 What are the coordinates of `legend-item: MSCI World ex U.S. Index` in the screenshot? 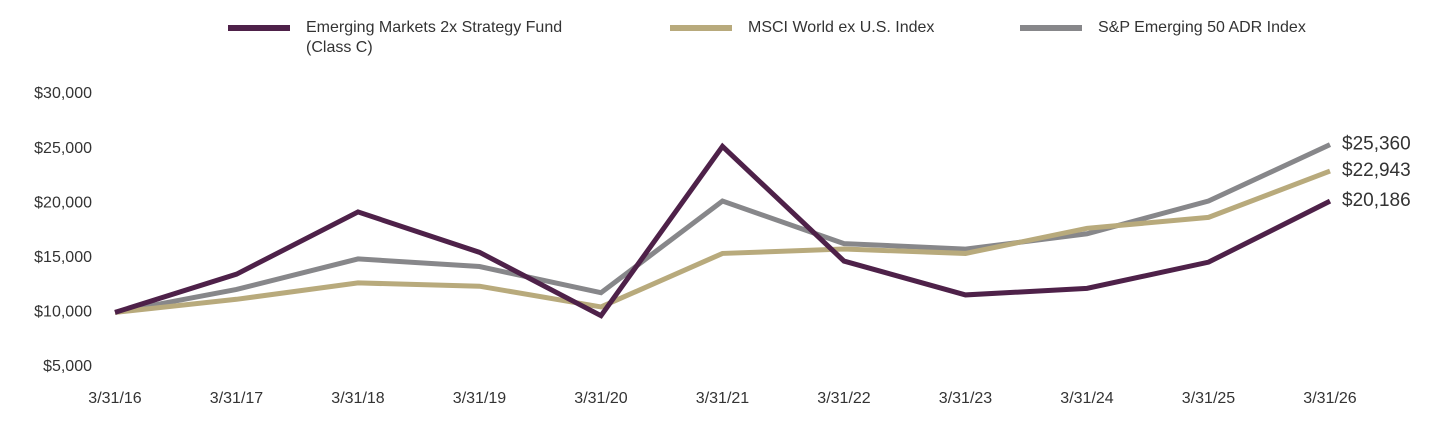 It's located at (829, 28).